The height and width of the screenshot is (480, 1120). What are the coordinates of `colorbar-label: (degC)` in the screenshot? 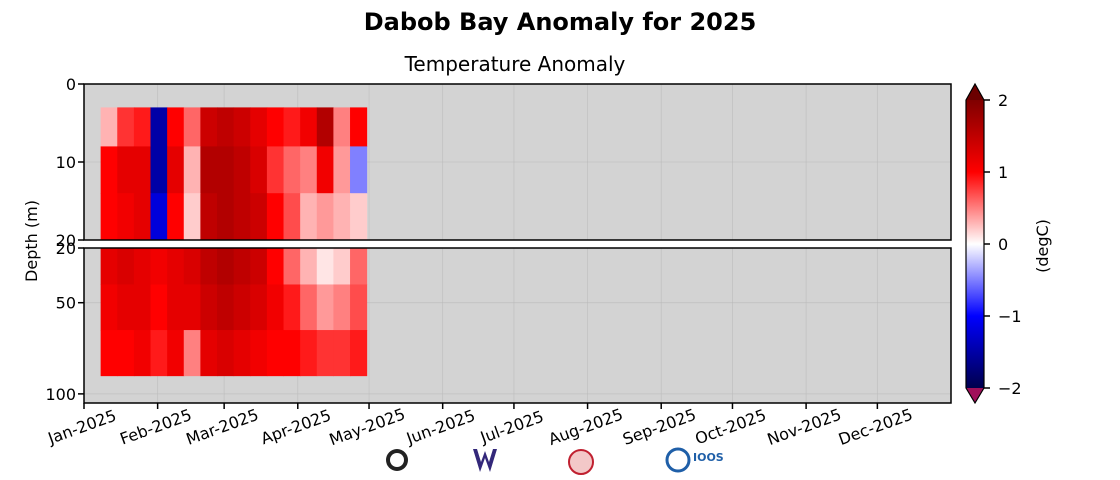 It's located at (1042, 246).